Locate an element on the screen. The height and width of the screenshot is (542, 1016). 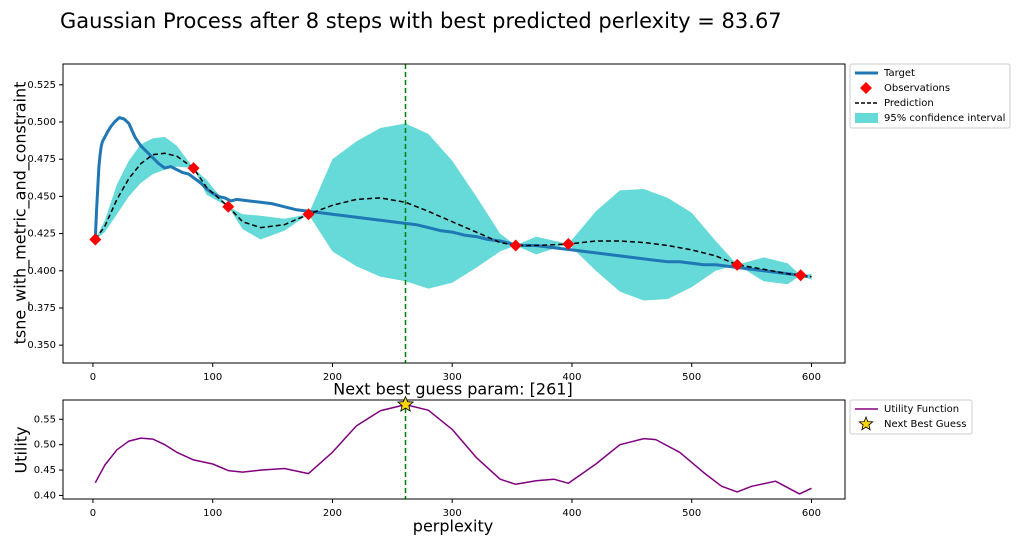
utility-function-line is located at coordinates (453, 449).